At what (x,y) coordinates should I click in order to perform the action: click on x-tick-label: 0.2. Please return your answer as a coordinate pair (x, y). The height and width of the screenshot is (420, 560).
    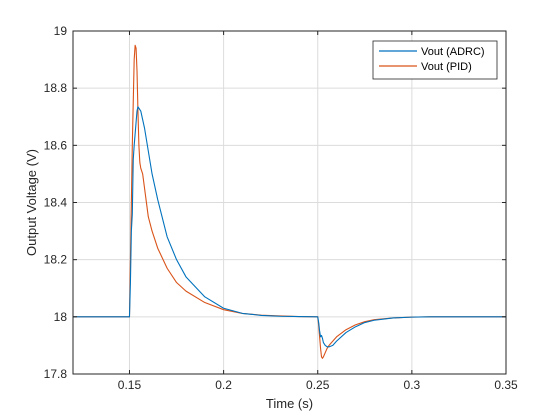
    Looking at the image, I should click on (223, 385).